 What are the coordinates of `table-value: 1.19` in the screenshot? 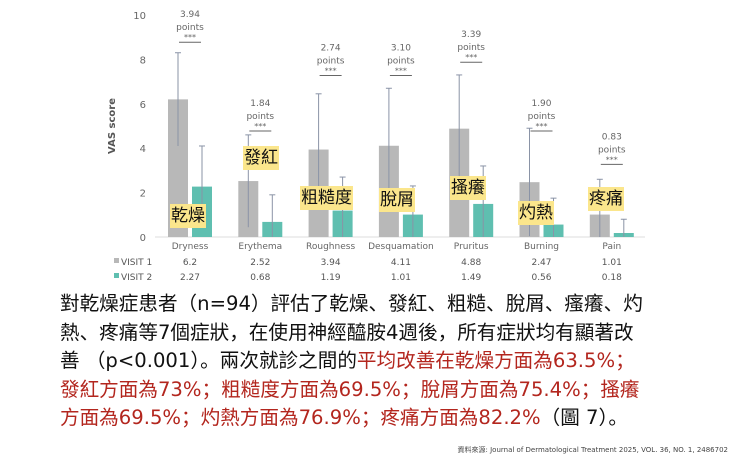 It's located at (331, 278).